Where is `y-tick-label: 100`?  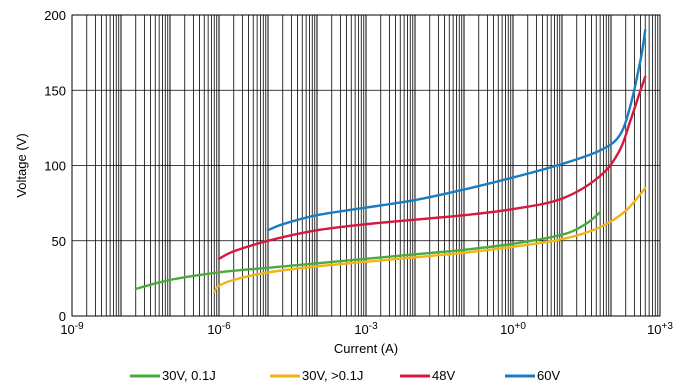 y-tick-label: 100 is located at coordinates (55, 166).